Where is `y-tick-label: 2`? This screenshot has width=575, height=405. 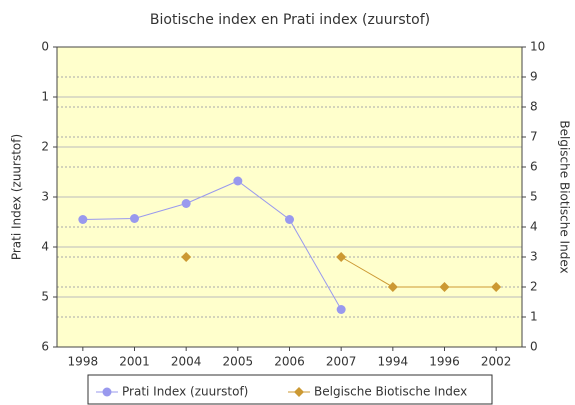
y-tick-label: 2 is located at coordinates (45, 147).